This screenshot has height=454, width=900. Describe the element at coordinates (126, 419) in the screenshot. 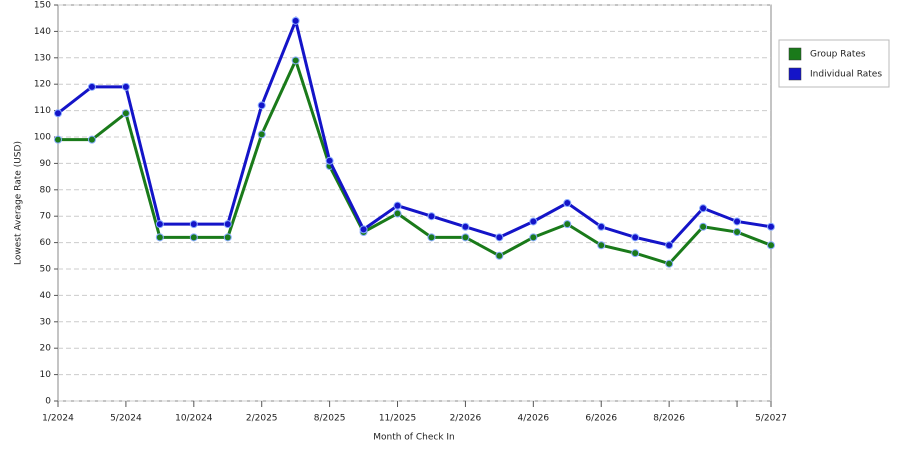

I see `x-tick-label: 5/2024` at that location.